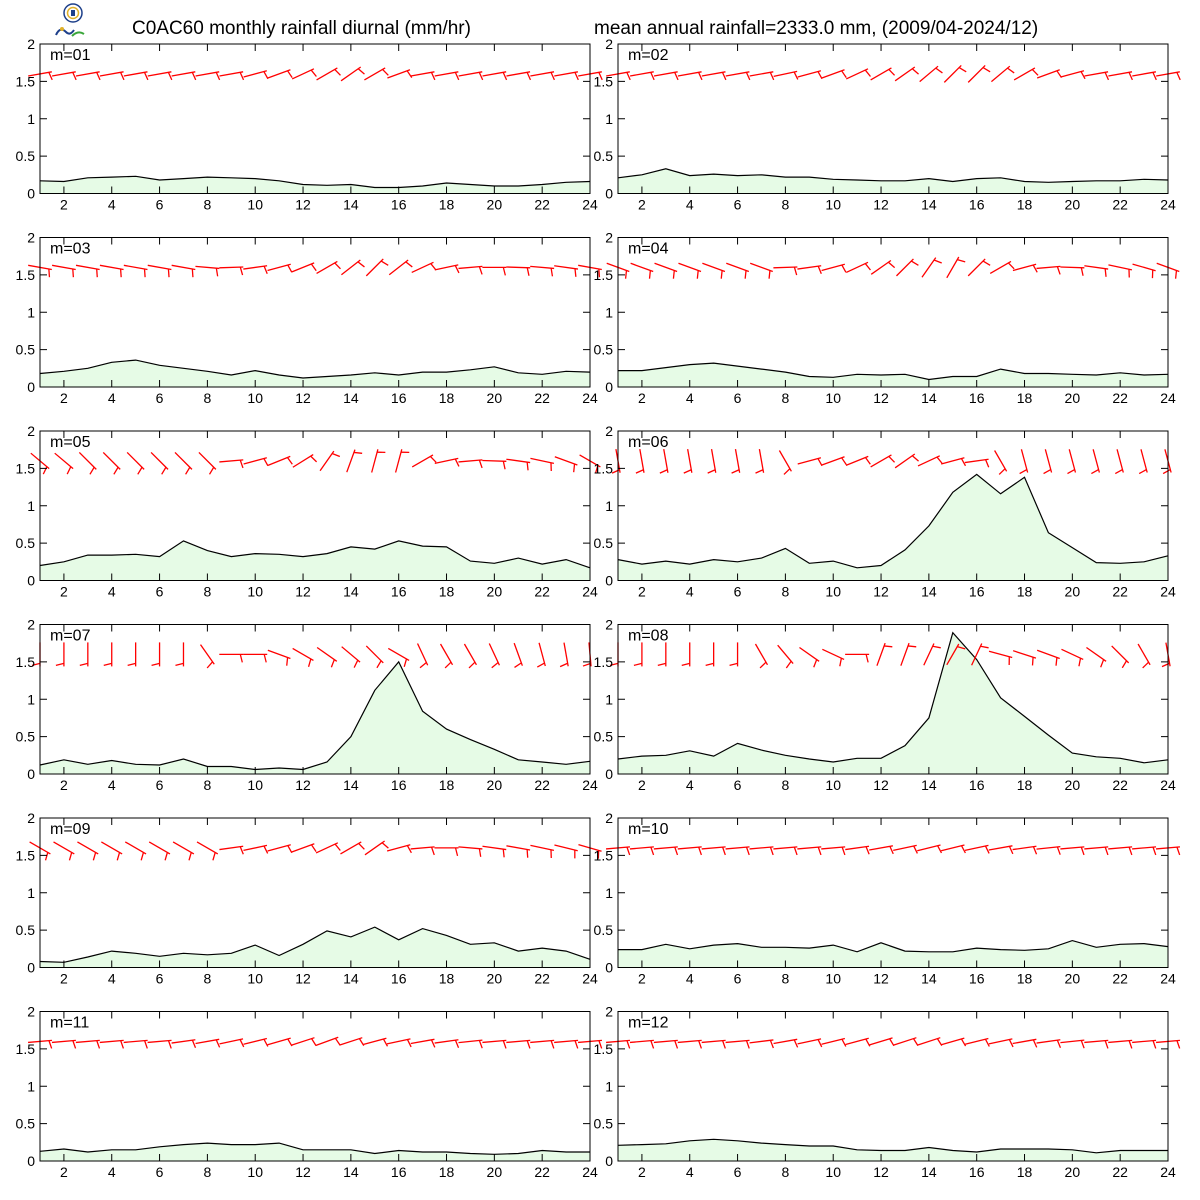 This screenshot has width=1200, height=1200. What do you see at coordinates (301, 28) in the screenshot?
I see `chart-title: C0AC60 monthly rainfall diurnal (mm/hr)` at bounding box center [301, 28].